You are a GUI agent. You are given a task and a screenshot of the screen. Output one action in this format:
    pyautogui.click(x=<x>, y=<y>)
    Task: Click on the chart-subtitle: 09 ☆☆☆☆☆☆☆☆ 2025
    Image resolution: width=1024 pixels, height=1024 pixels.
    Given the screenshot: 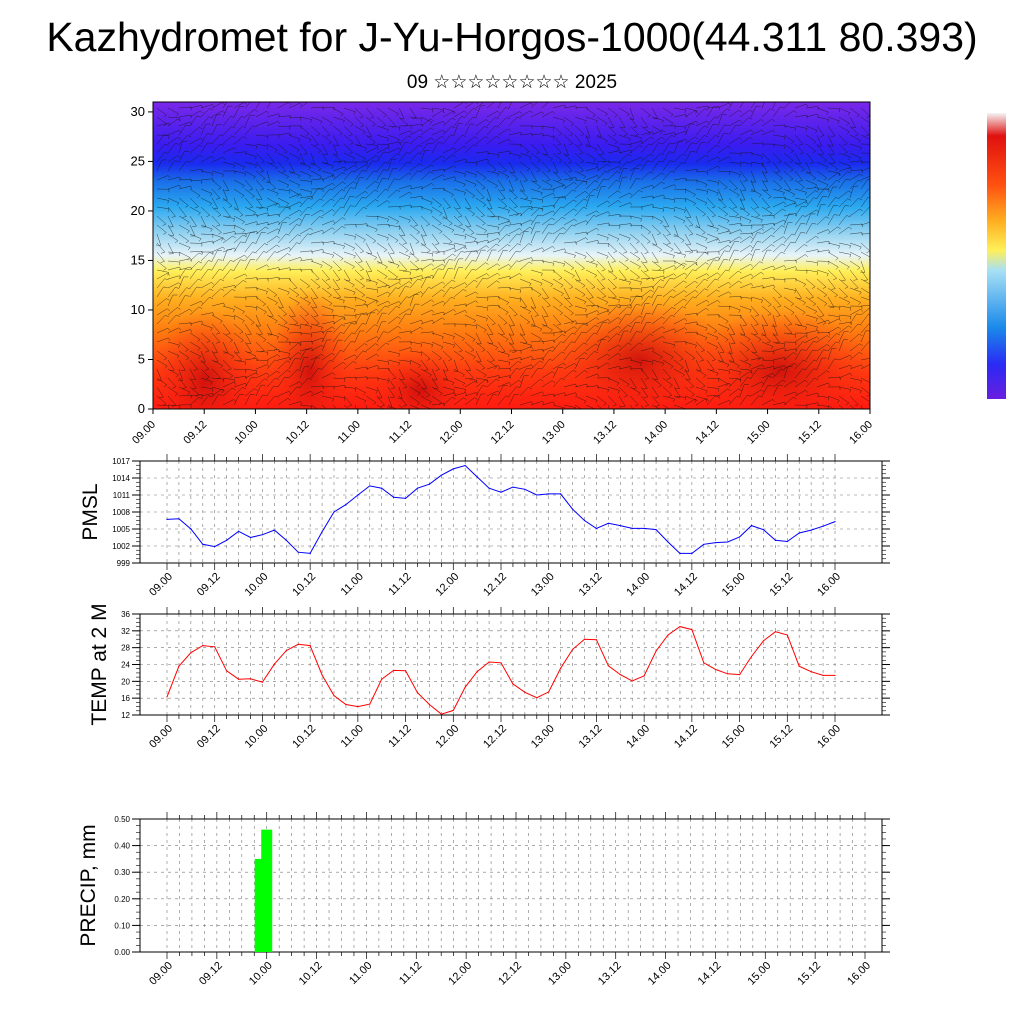 What is the action you would take?
    pyautogui.click(x=512, y=82)
    